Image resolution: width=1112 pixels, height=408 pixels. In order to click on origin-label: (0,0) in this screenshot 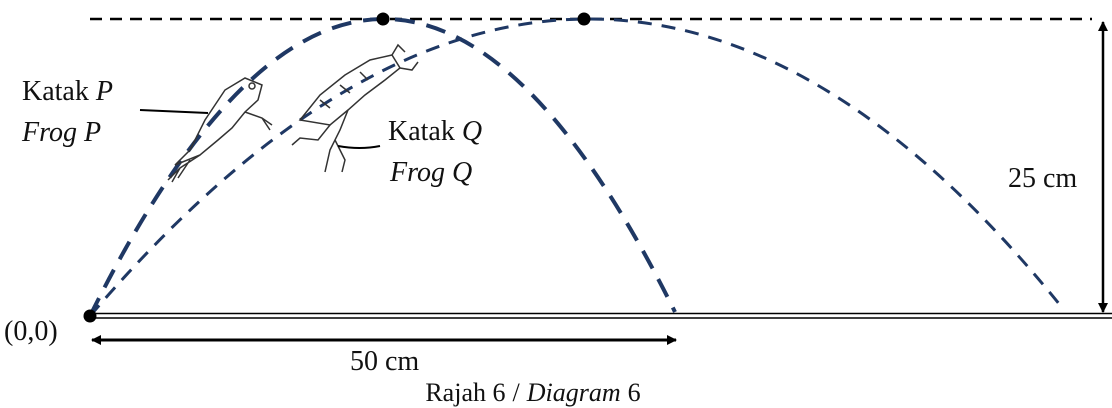, I will do `click(31, 331)`.